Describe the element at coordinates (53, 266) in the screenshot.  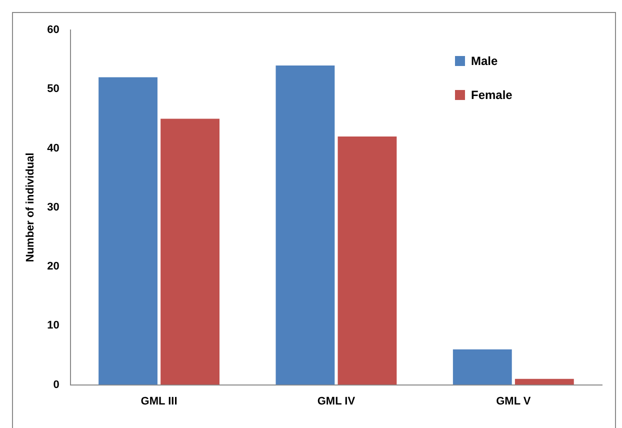
I see `y-tick-label: 20` at that location.